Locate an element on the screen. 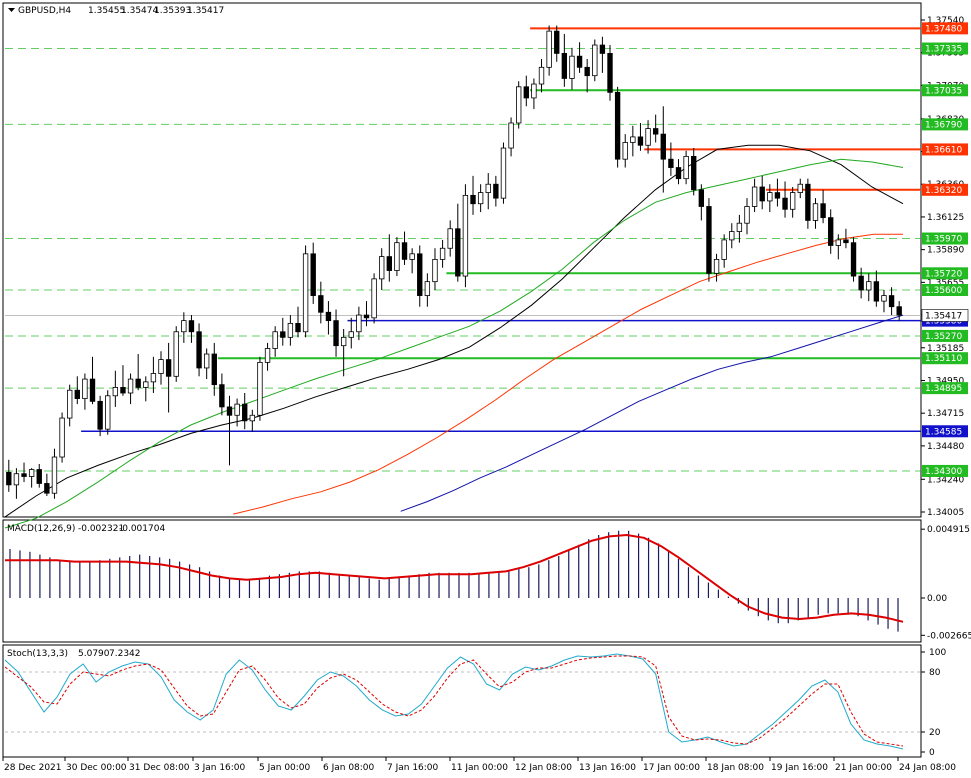 The image size is (971, 778). ma-blue-line is located at coordinates (652, 413).